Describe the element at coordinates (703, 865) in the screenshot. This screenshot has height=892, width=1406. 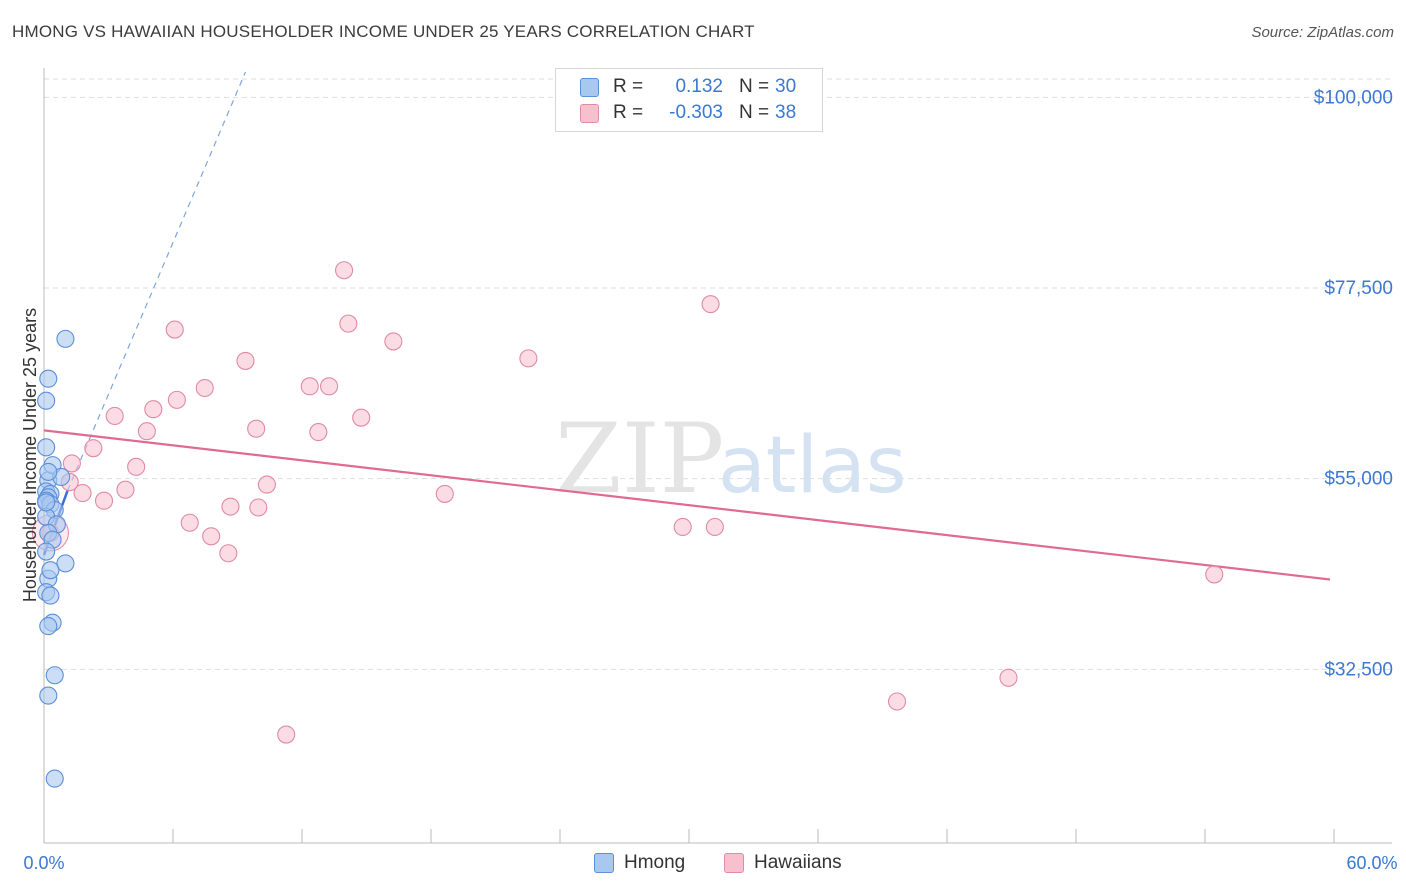
I see `series-legend: Hmong Hawaiians` at that location.